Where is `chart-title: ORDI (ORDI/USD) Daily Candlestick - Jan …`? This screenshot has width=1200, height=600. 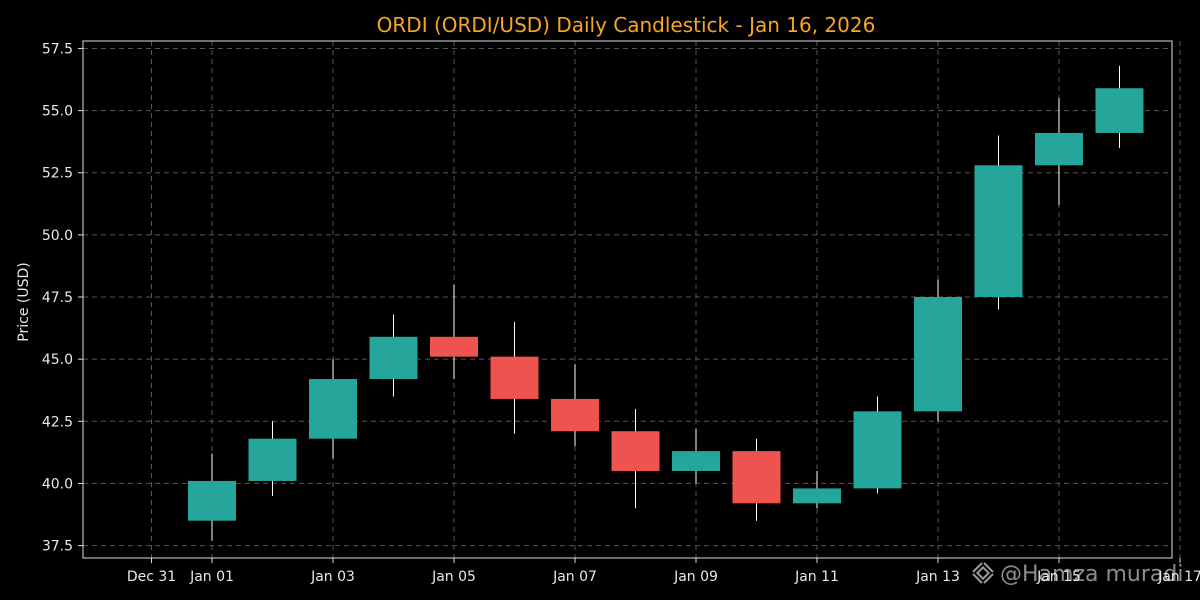
chart-title: ORDI (ORDI/USD) Daily Candlestick - Jan … is located at coordinates (626, 25).